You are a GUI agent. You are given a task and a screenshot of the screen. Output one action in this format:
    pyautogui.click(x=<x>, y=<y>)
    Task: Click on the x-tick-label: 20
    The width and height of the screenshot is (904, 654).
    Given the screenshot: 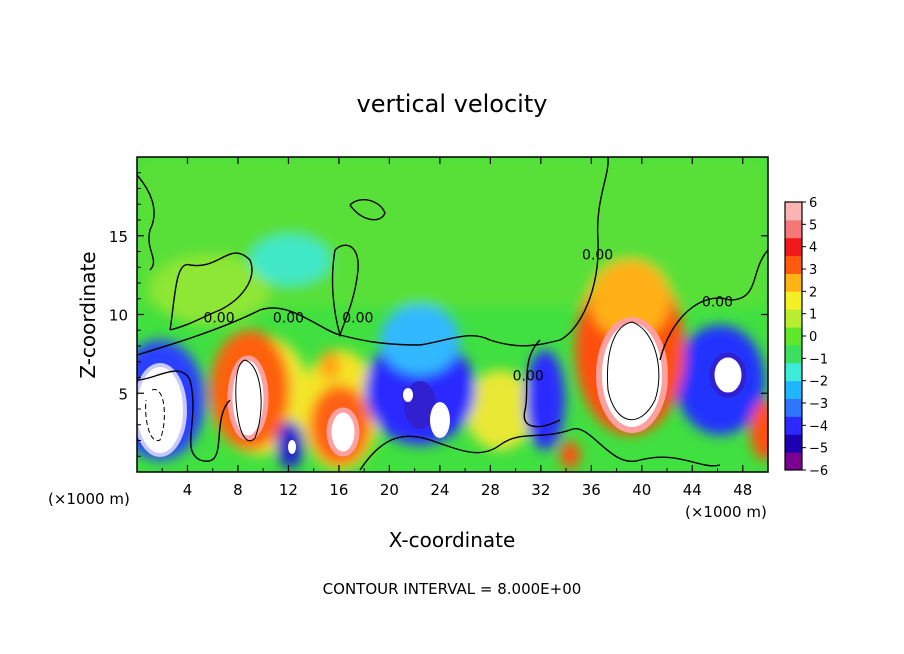 What is the action you would take?
    pyautogui.click(x=389, y=490)
    